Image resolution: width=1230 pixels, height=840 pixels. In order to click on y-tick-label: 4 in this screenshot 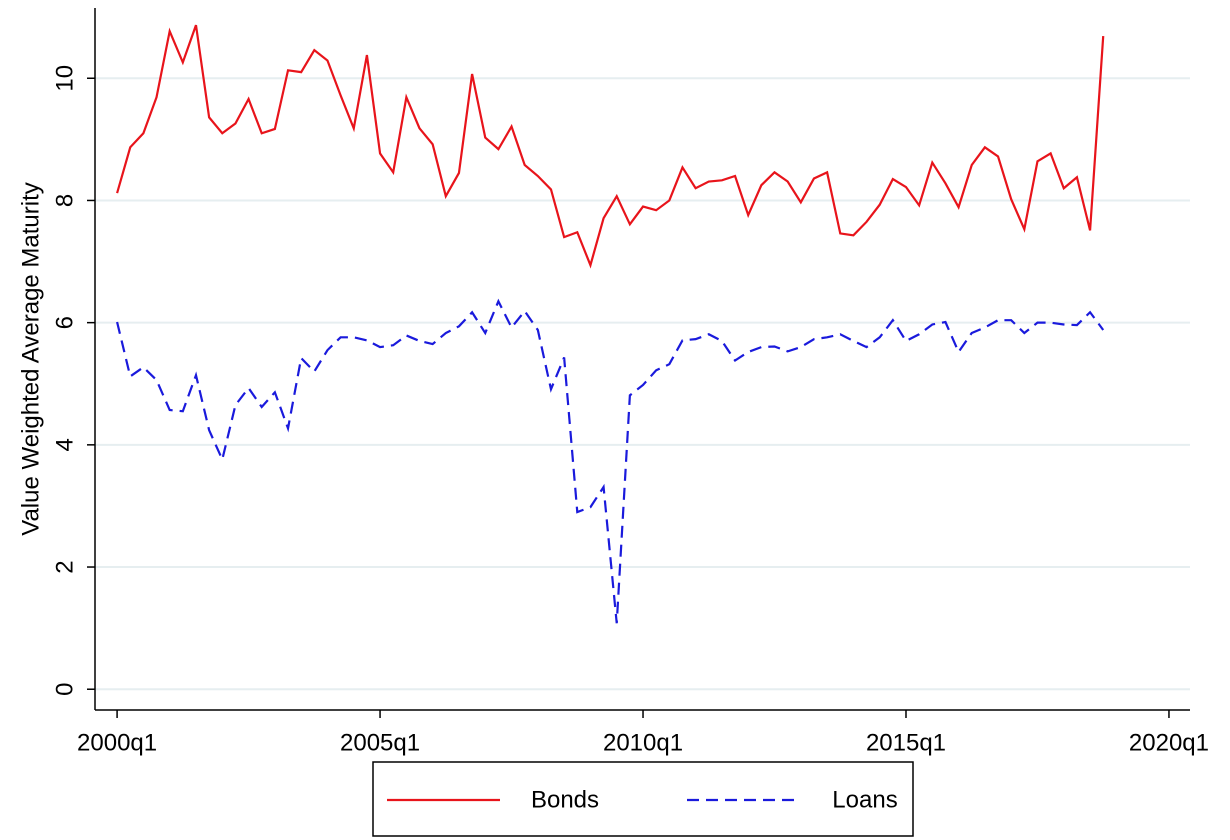, I will do `click(64, 444)`.